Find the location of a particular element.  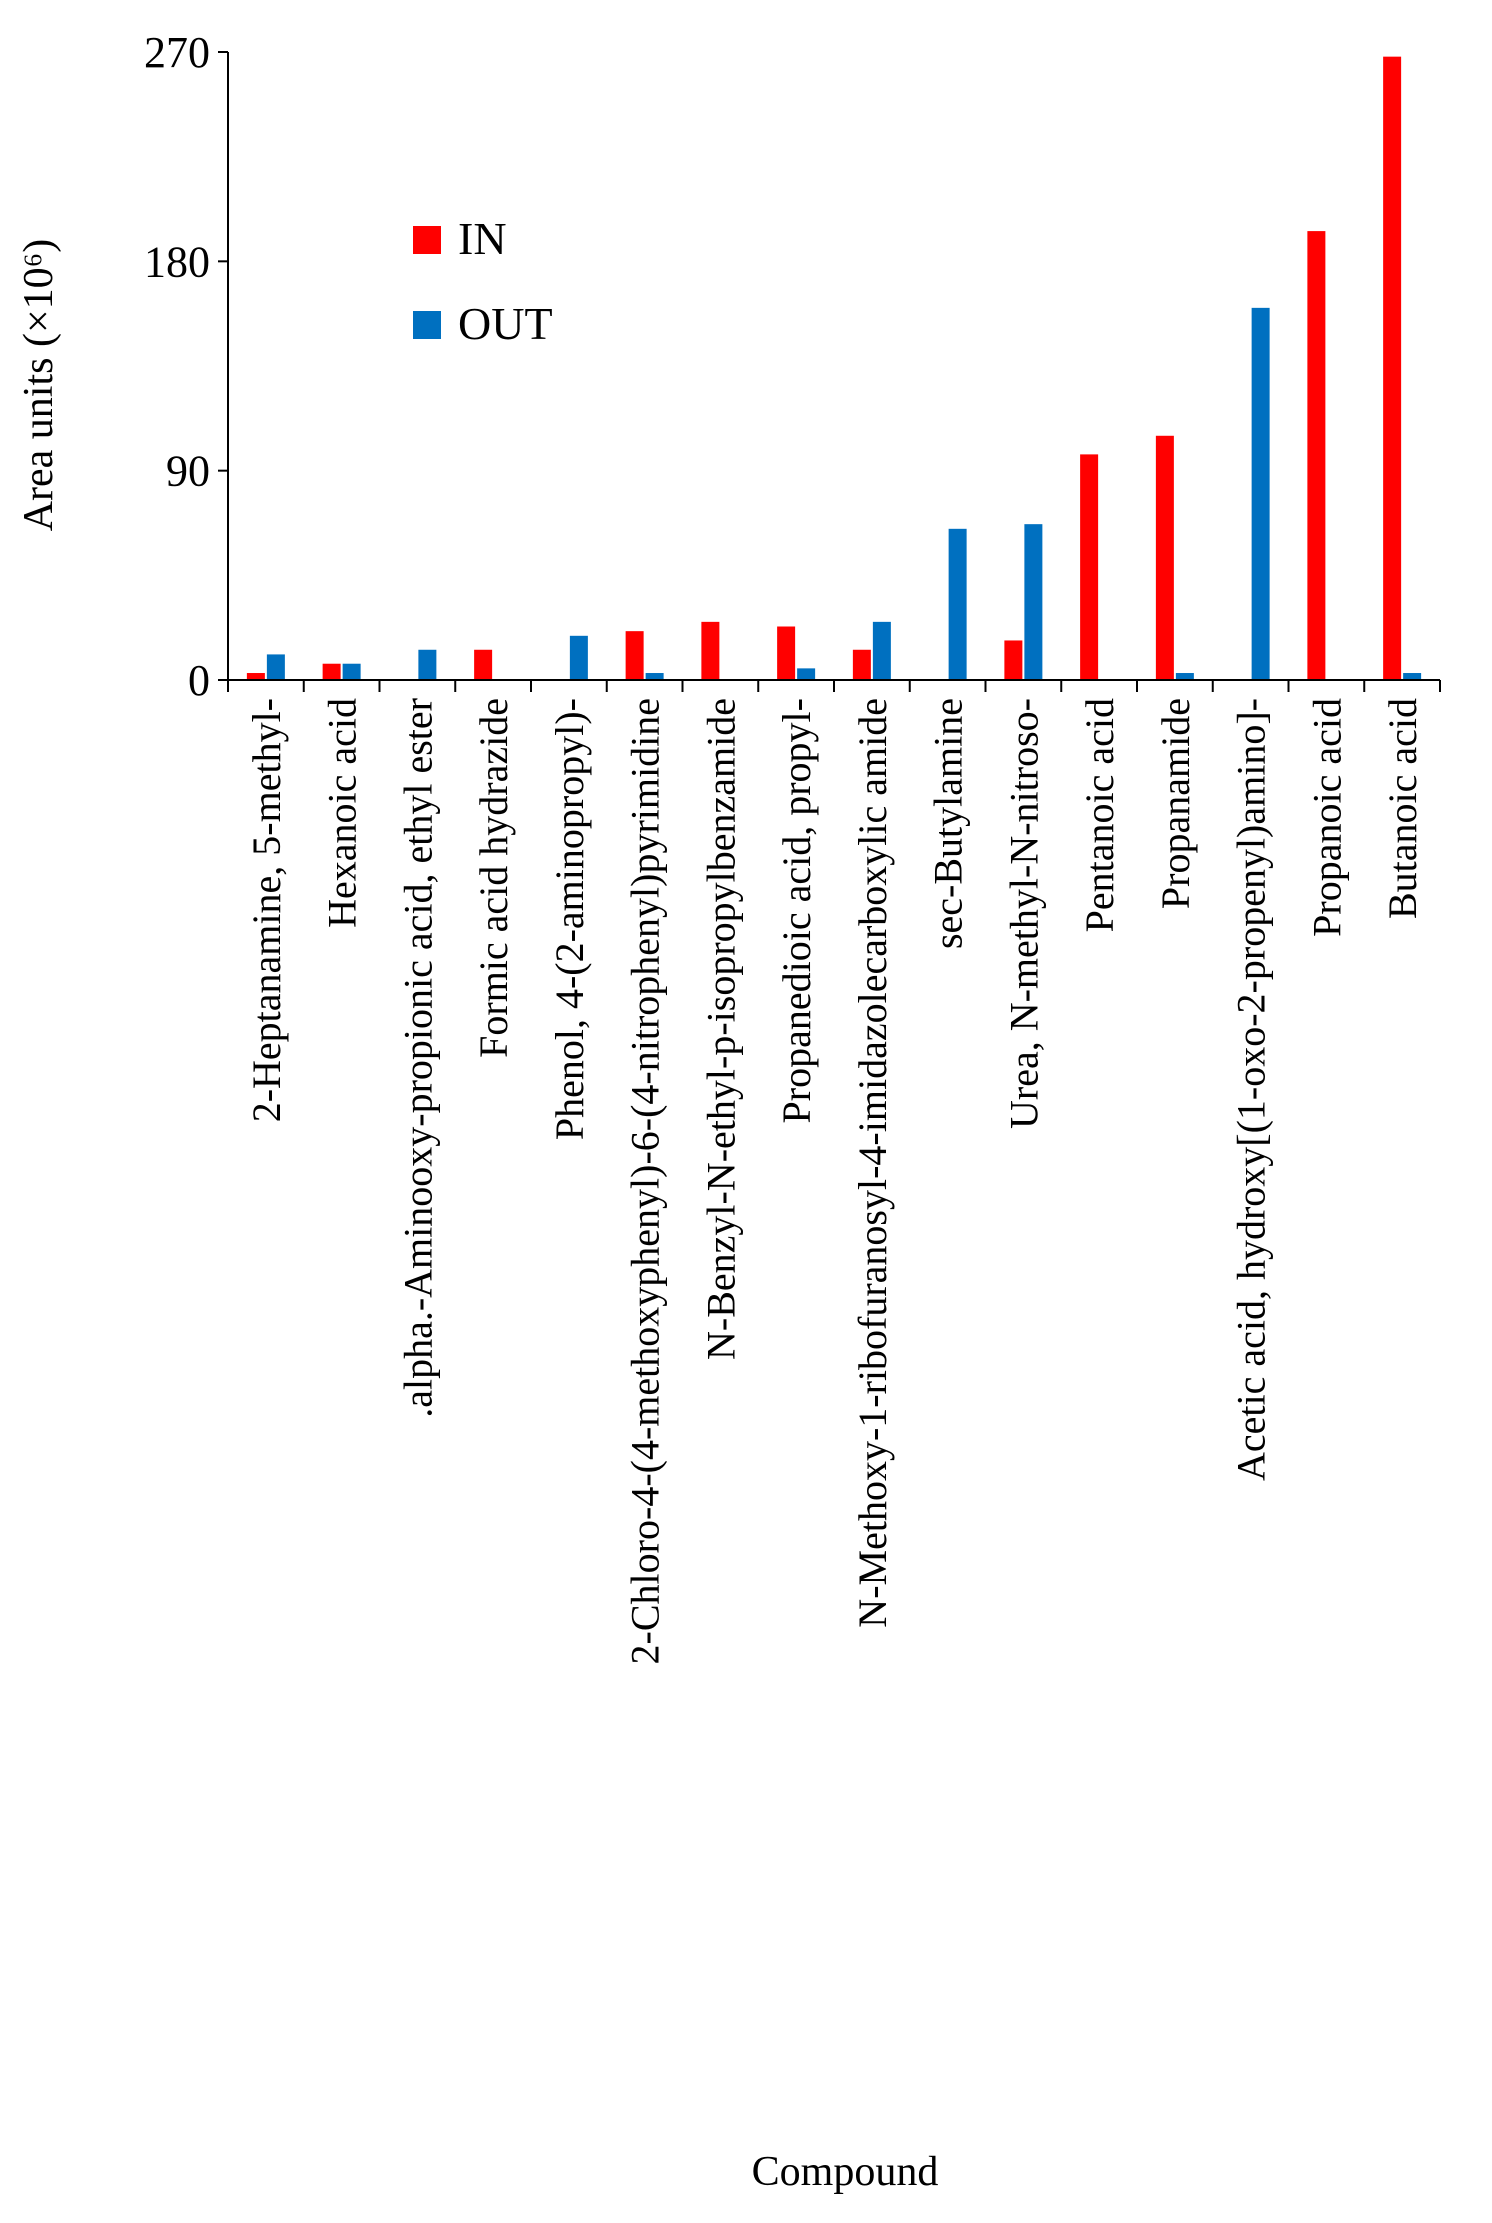

x-category-label-11: Pentanoic acid is located at coordinates (1099, 815).